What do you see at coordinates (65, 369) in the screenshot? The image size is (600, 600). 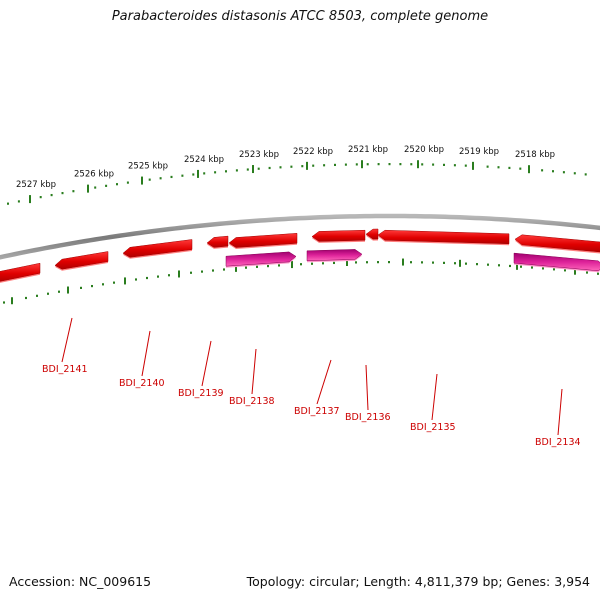 I see `gene-label: BDI_2141` at bounding box center [65, 369].